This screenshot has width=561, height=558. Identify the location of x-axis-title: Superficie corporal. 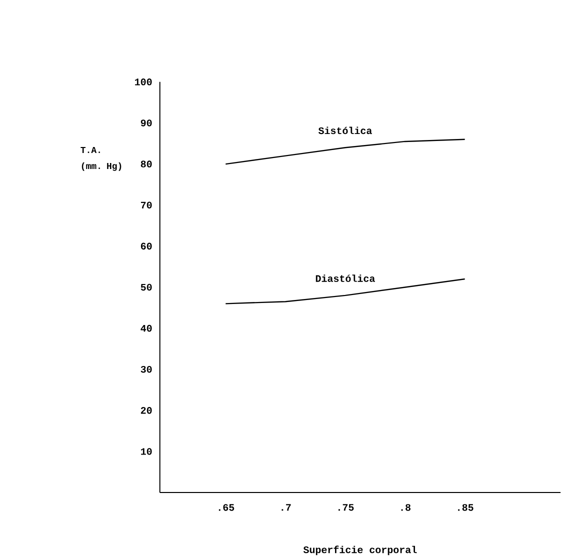
(360, 550).